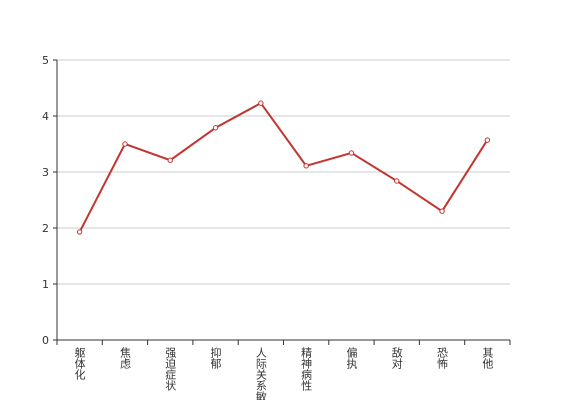  I want to click on x-tick-label: 恐怖, so click(442, 358).